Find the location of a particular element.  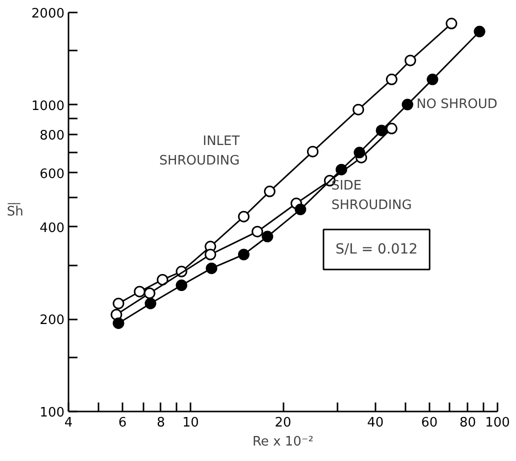

annotation: S/L = 0.012 is located at coordinates (377, 250).